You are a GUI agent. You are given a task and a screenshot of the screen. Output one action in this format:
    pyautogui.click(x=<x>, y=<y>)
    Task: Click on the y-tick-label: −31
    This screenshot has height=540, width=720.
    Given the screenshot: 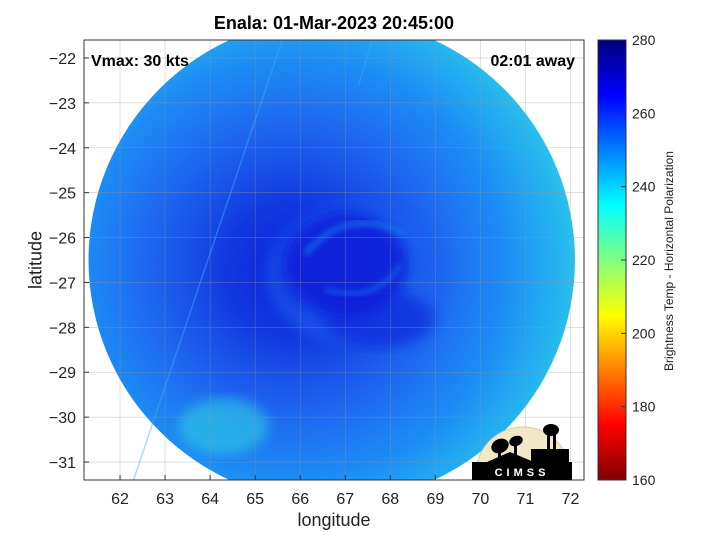 What is the action you would take?
    pyautogui.click(x=62, y=463)
    